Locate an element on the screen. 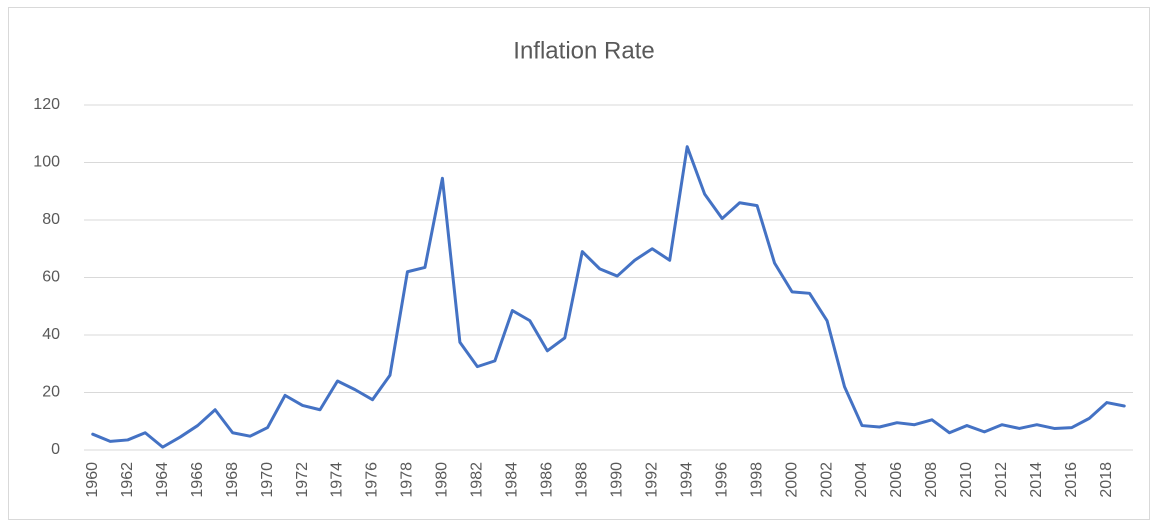 This screenshot has width=1158, height=527. x-tick-label: 1990 is located at coordinates (616, 480).